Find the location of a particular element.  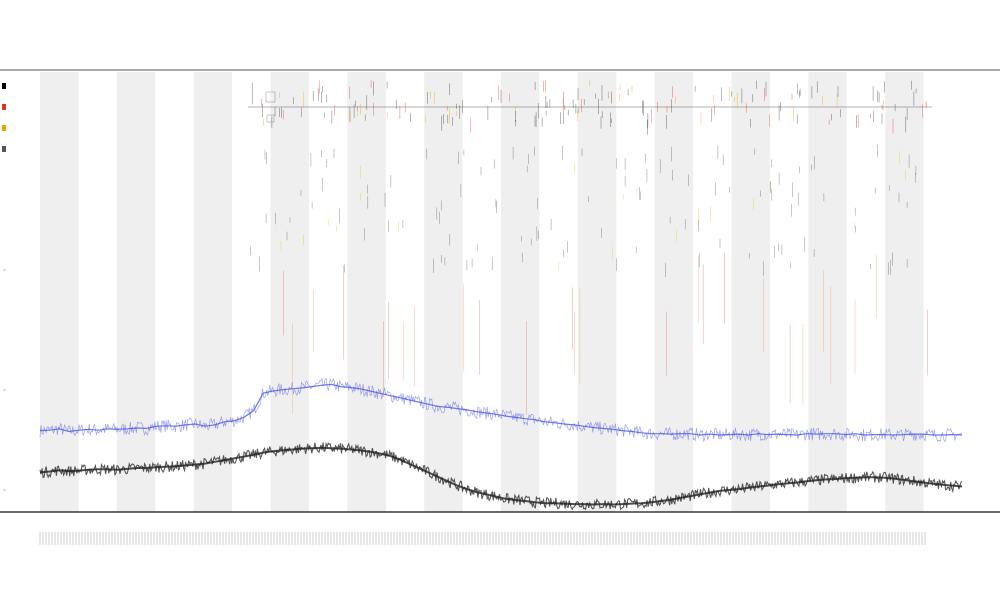

legend is located at coordinates (9, 122).